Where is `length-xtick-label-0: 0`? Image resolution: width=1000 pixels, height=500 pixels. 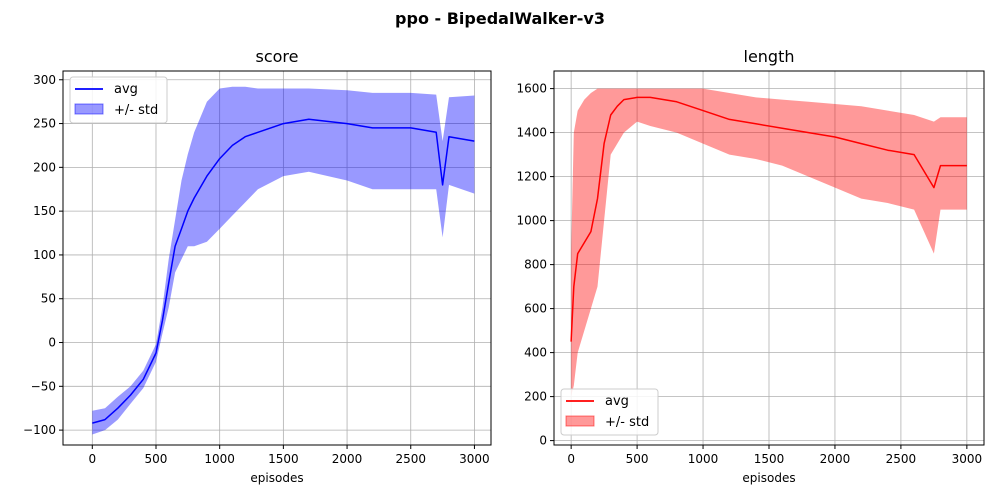
length-xtick-label-0: 0 is located at coordinates (571, 459).